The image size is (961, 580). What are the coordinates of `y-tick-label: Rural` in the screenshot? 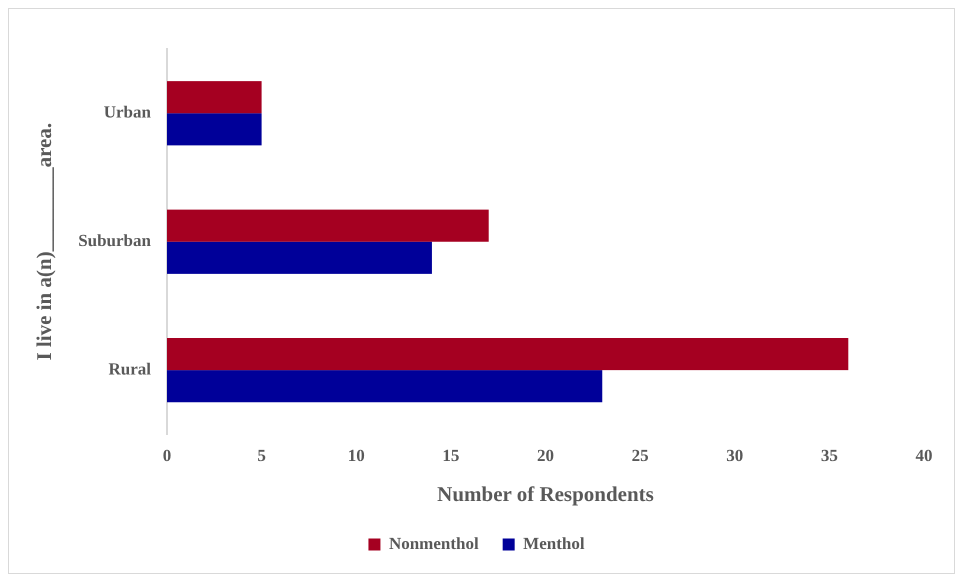 It's located at (130, 369).